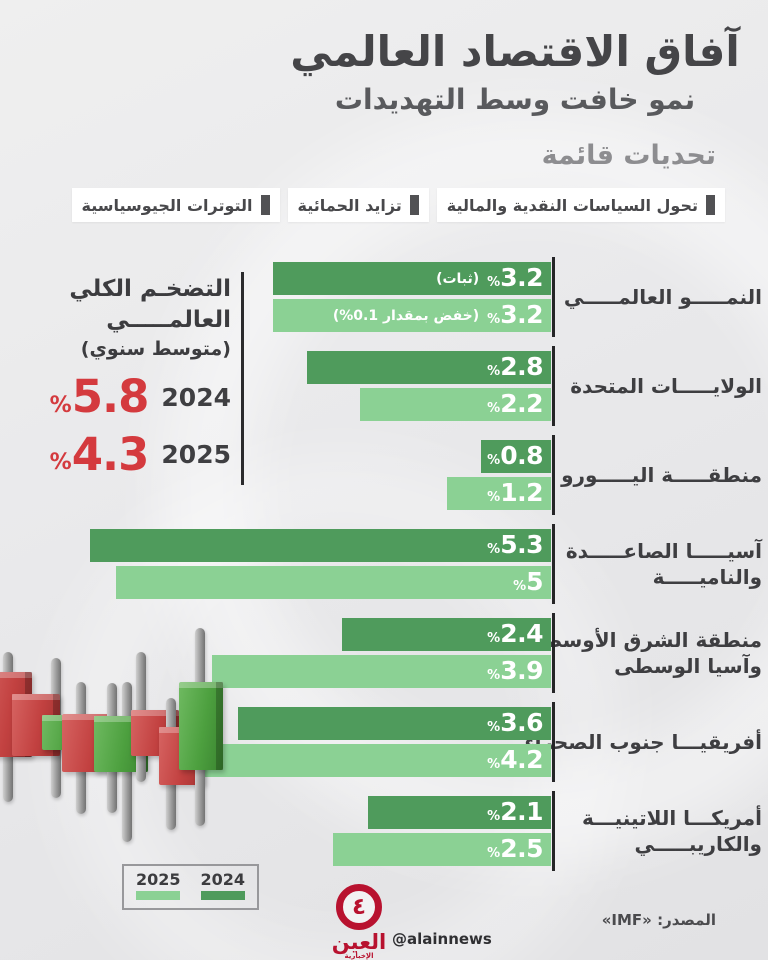  What do you see at coordinates (521, 367) in the screenshot?
I see `bar-number: 2.8` at bounding box center [521, 367].